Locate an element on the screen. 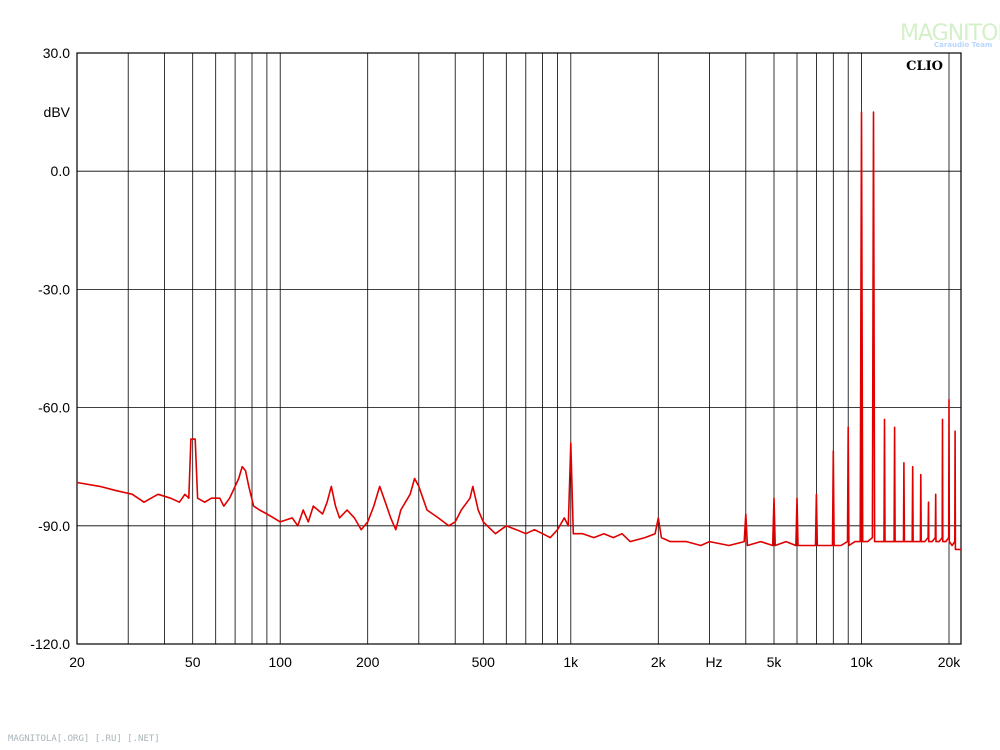 The height and width of the screenshot is (750, 1000). x-tick-label: 1k is located at coordinates (571, 662).